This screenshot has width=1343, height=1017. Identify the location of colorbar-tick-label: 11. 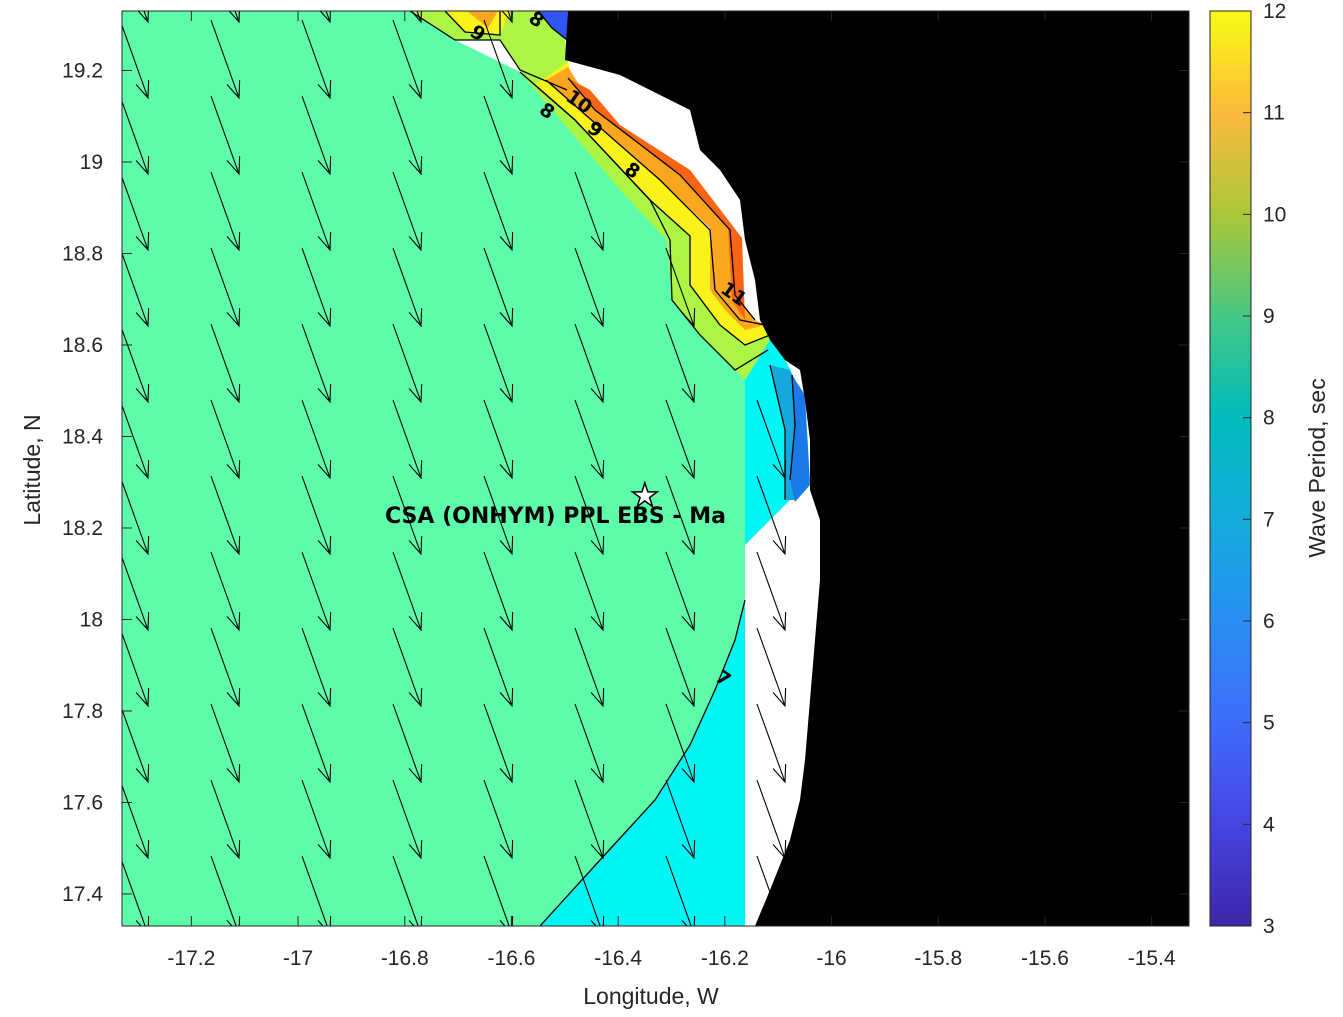
(1274, 113).